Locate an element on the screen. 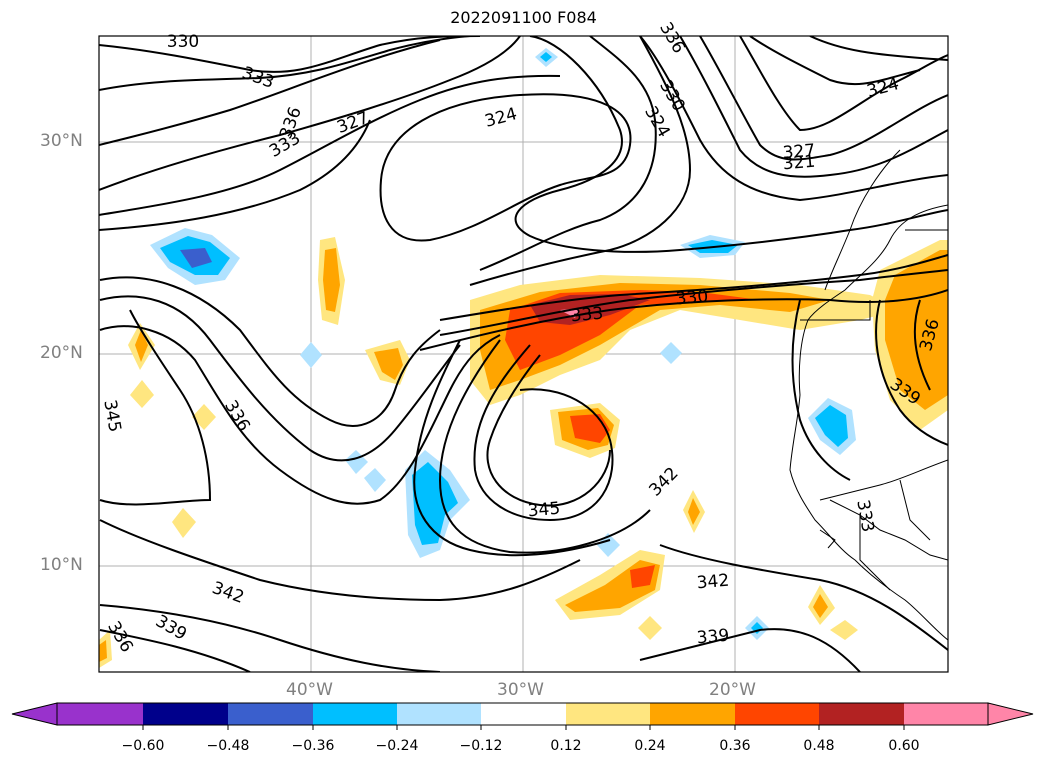  colorbar-tick-label: 0.60 is located at coordinates (904, 746).